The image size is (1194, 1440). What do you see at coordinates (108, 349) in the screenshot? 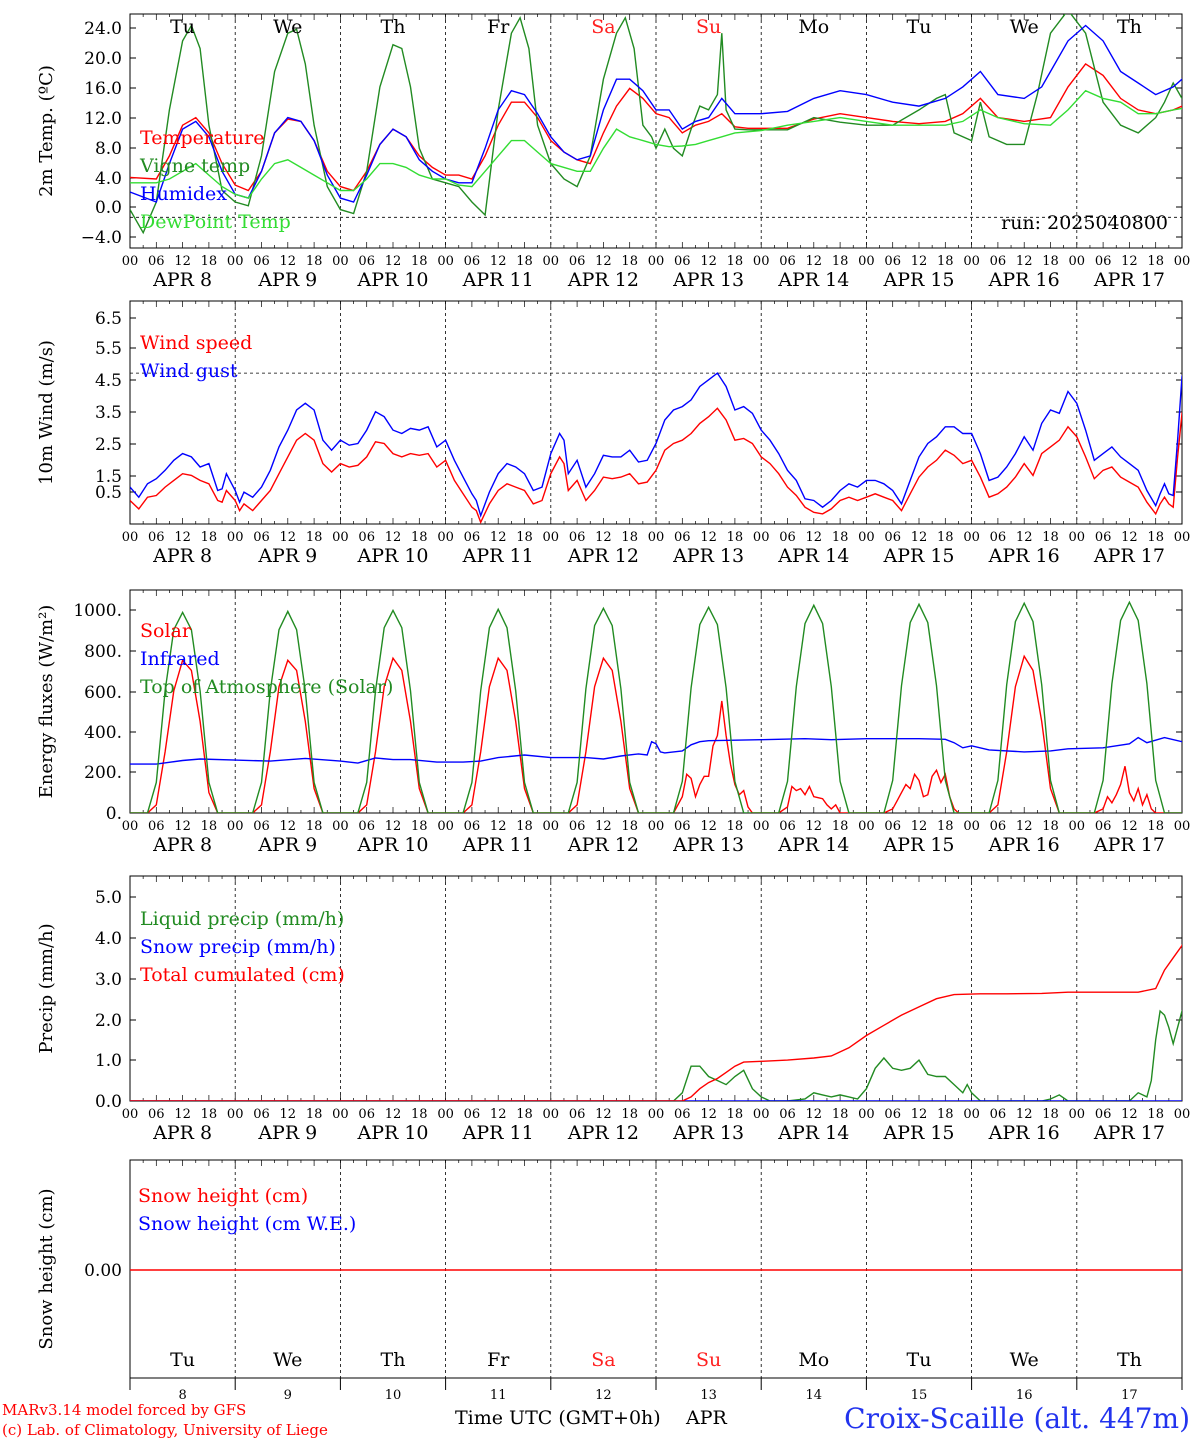
I see `y-tick-label: 5.5` at bounding box center [108, 349].